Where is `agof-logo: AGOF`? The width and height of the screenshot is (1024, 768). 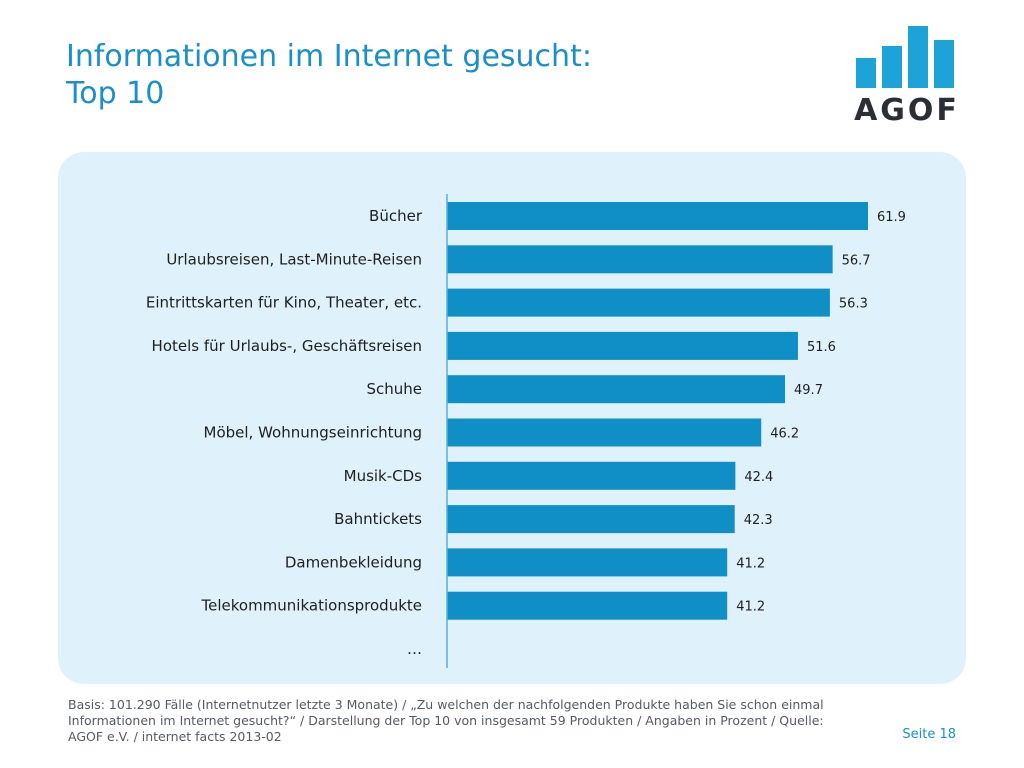 agof-logo: AGOF is located at coordinates (907, 74).